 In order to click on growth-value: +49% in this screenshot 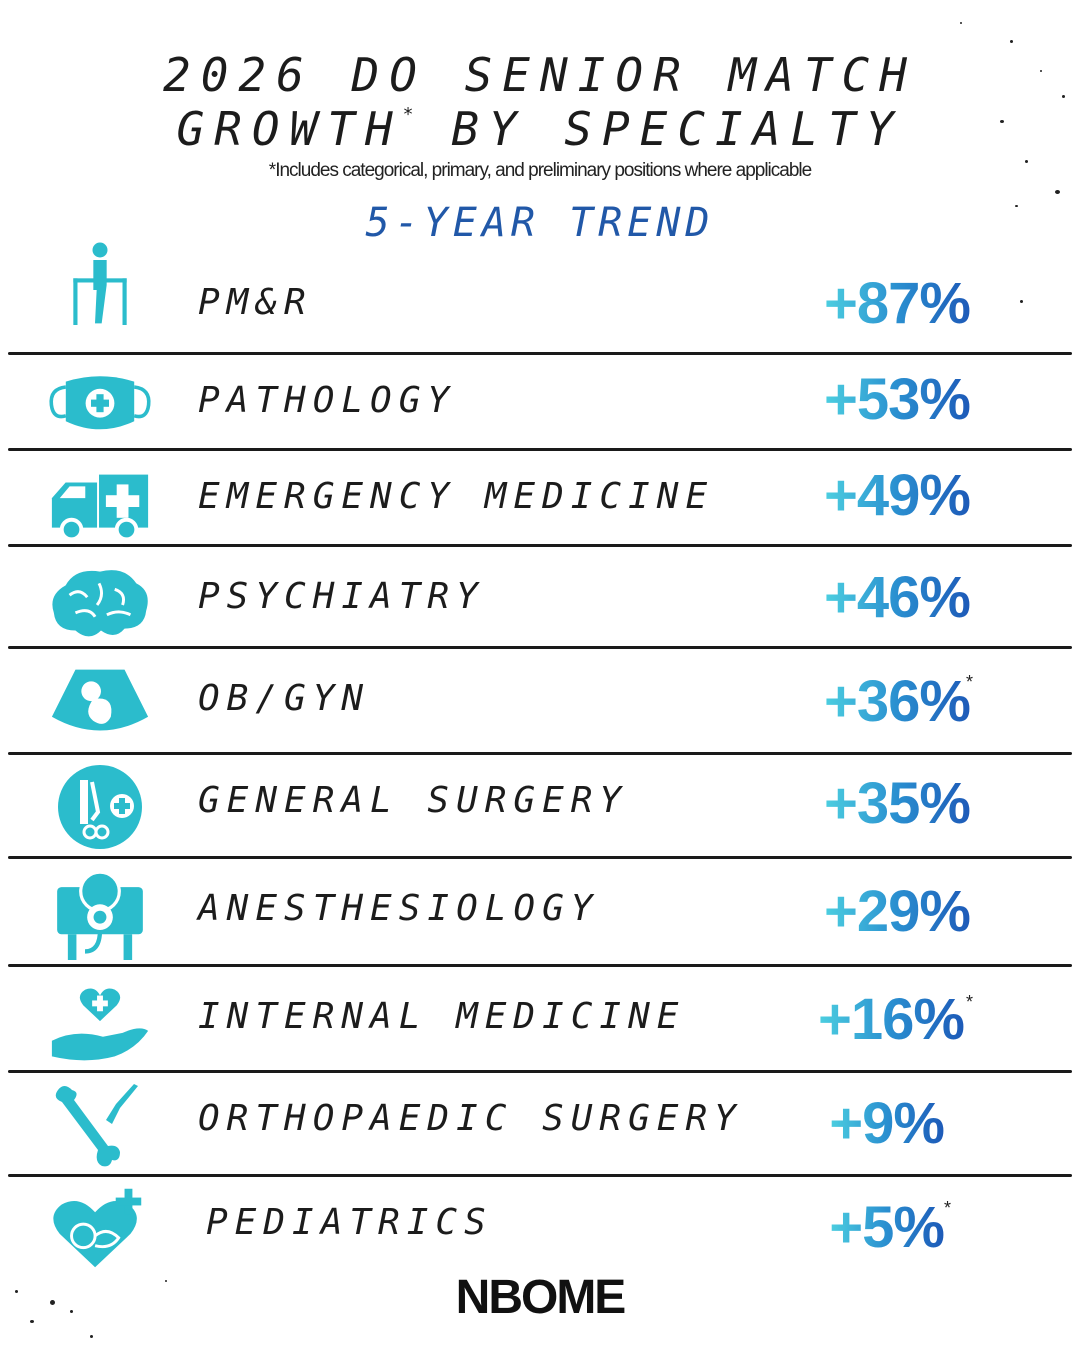, I will do `click(897, 495)`.